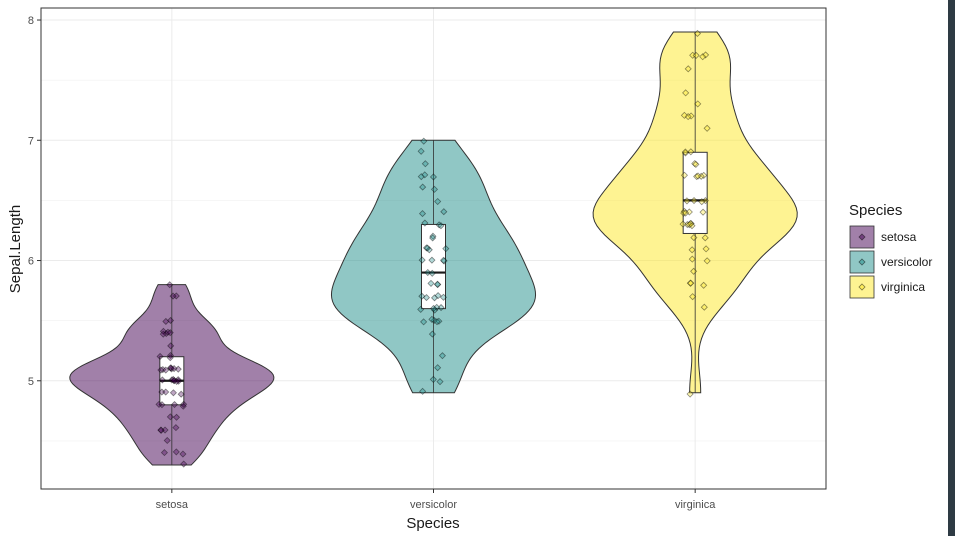 This screenshot has height=536, width=955. Describe the element at coordinates (31, 382) in the screenshot. I see `y-tick-label: 5` at that location.